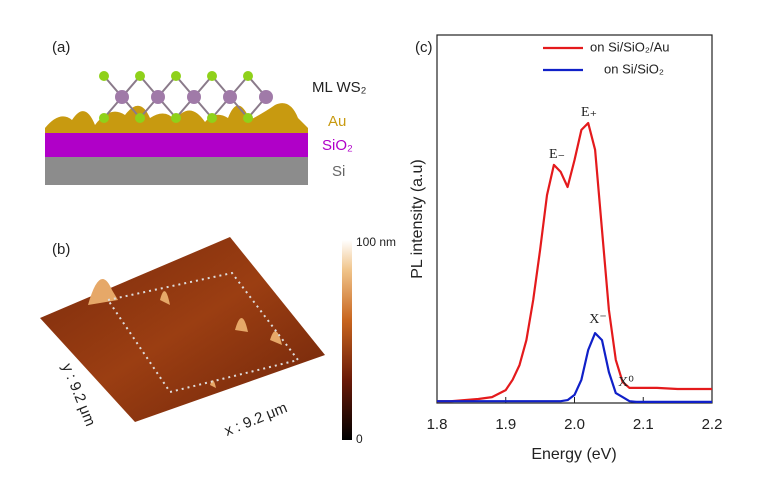  I want to click on layer-label: SiO₂, so click(337, 145).